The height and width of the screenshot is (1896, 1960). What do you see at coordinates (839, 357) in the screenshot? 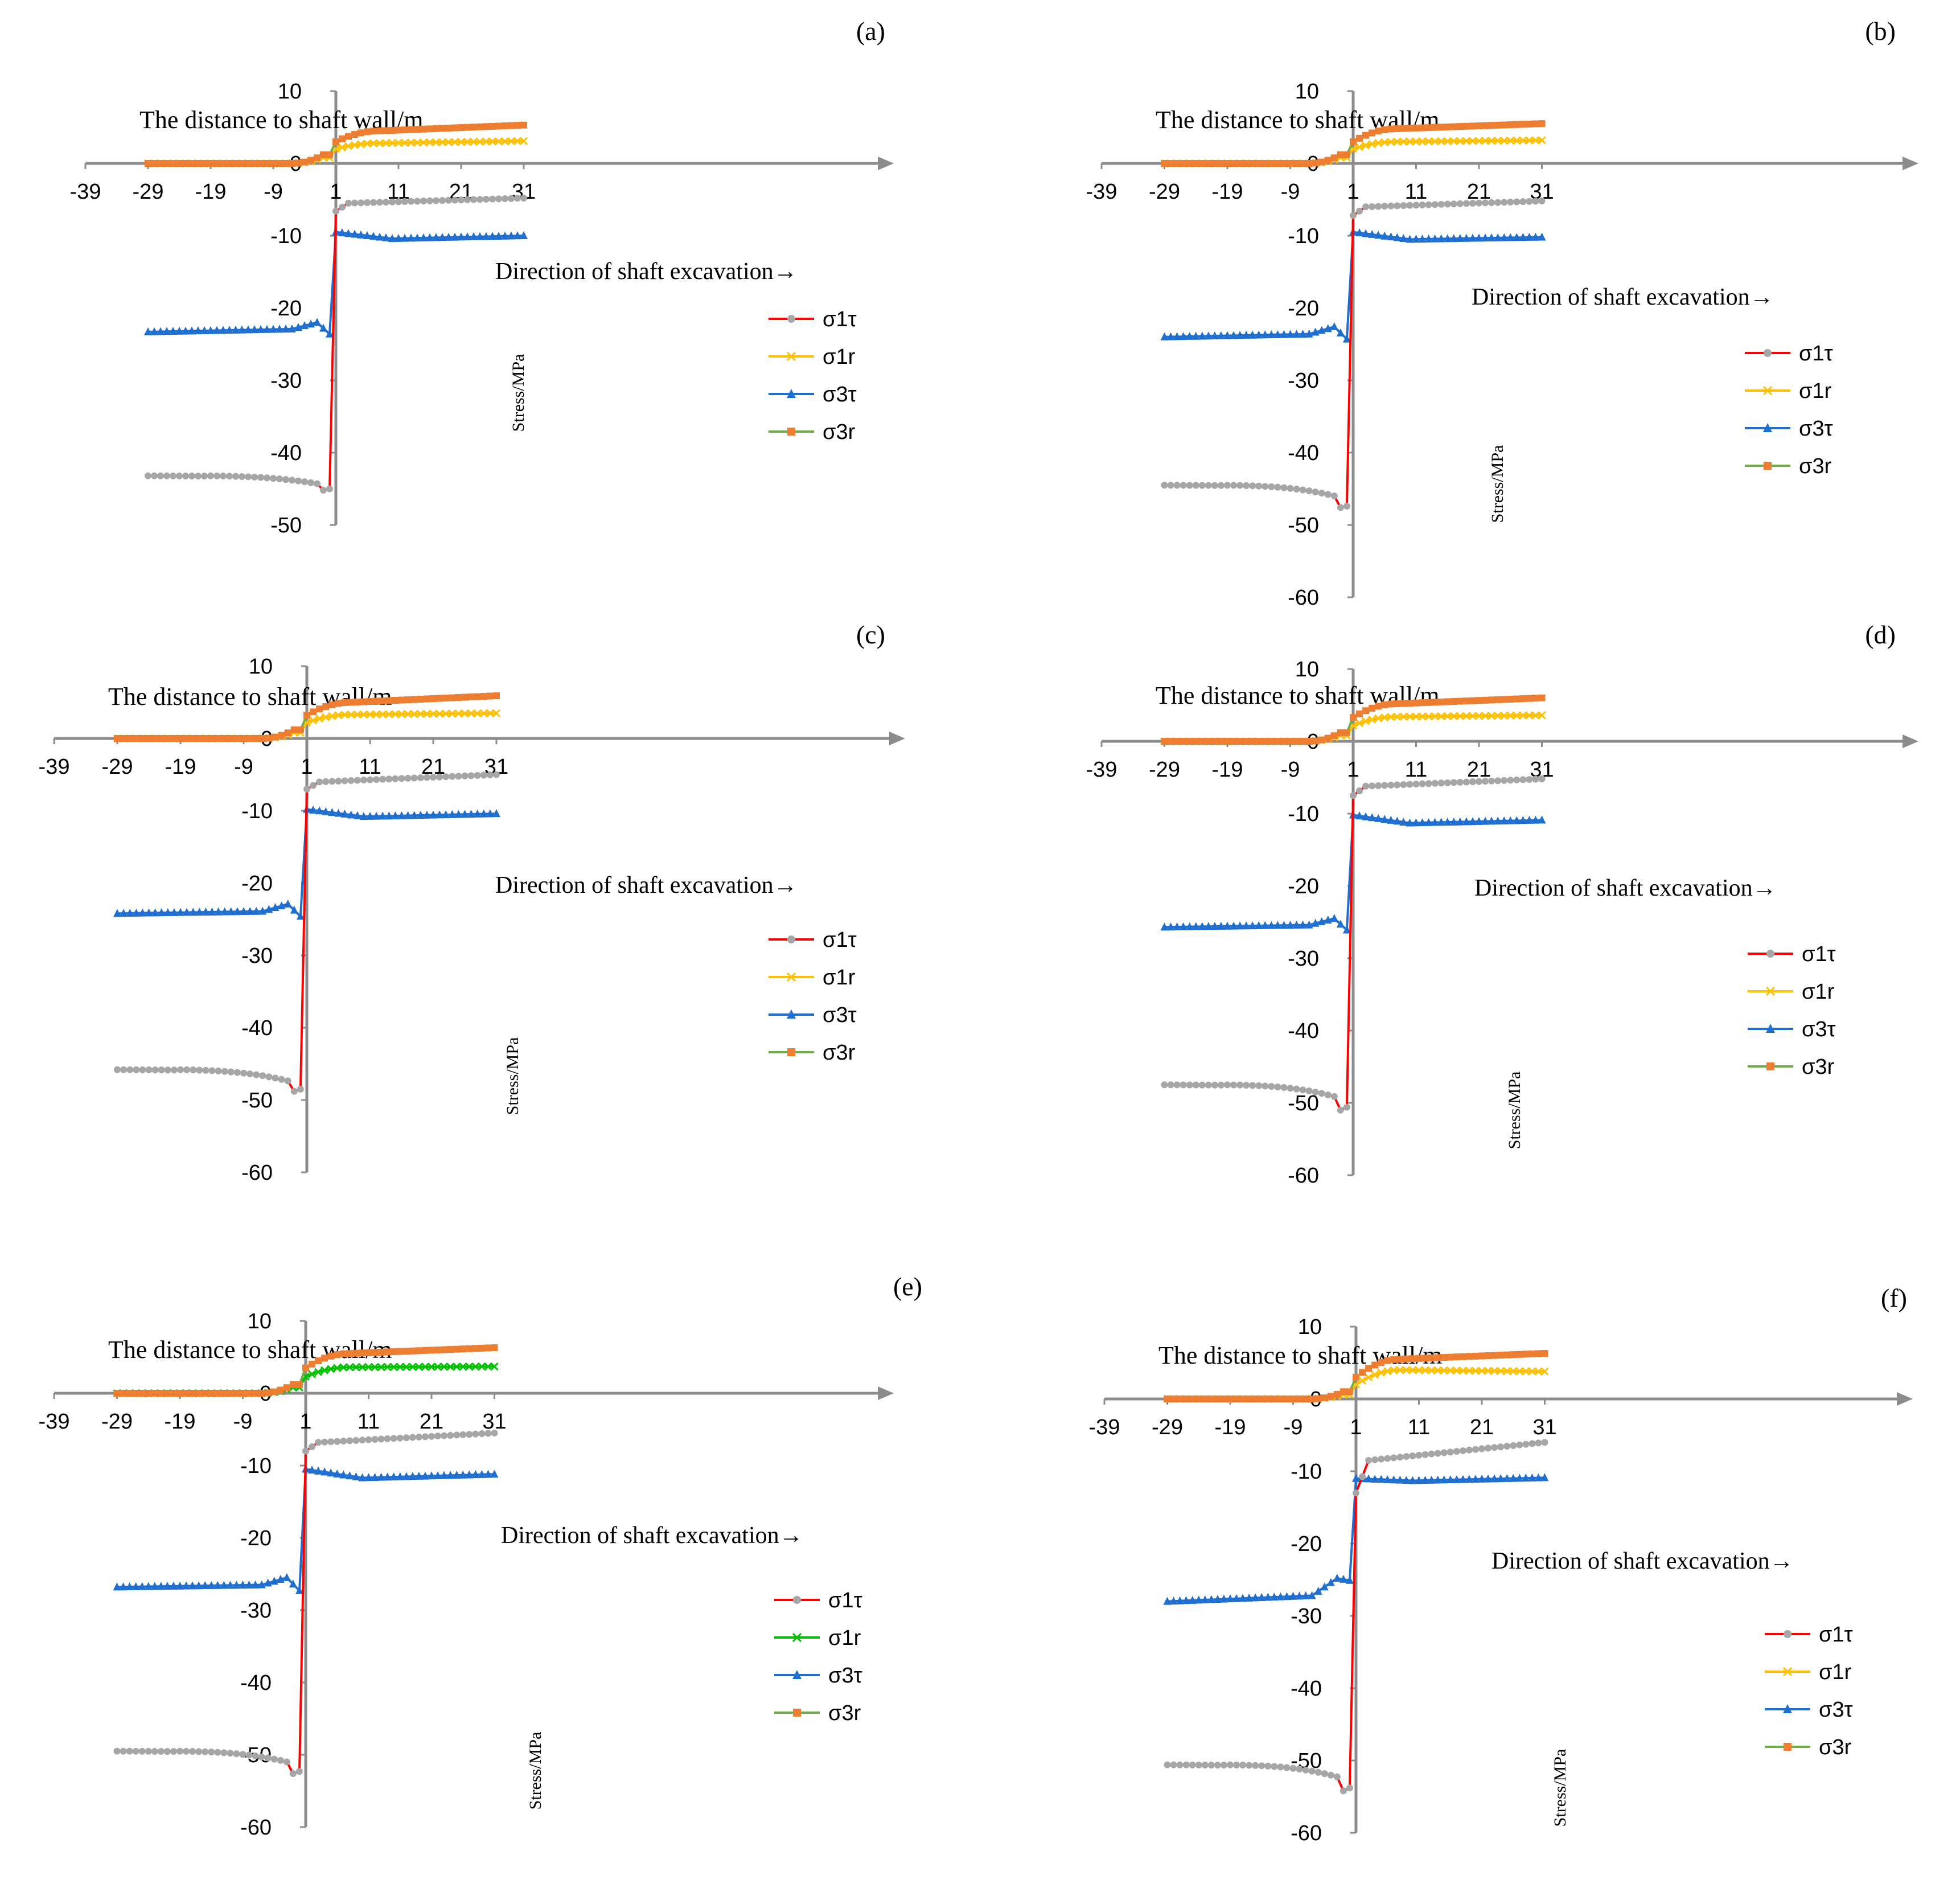
I see `legend-label: σ1r` at bounding box center [839, 357].